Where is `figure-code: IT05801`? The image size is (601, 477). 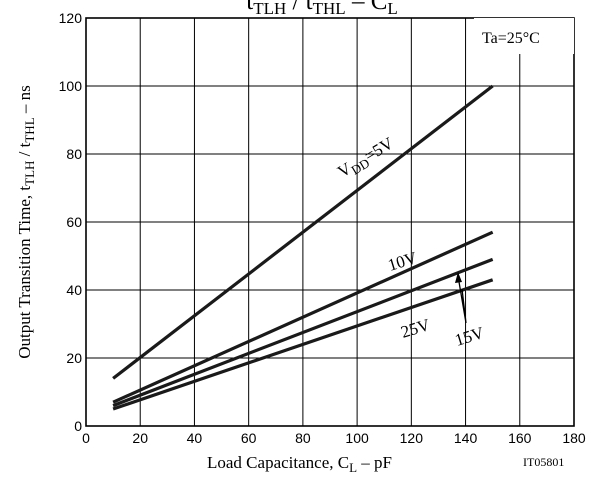 figure-code: IT05801 is located at coordinates (543, 462).